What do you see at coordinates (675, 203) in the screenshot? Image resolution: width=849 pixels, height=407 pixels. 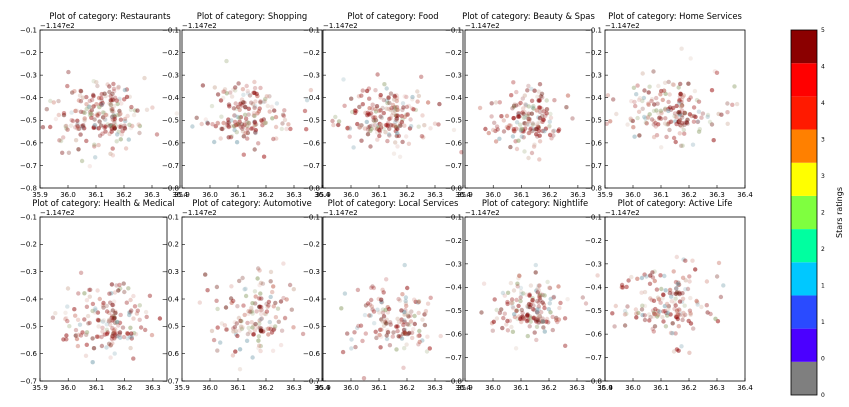 I see `subplot-title: Plot of category: Active Life` at bounding box center [675, 203].